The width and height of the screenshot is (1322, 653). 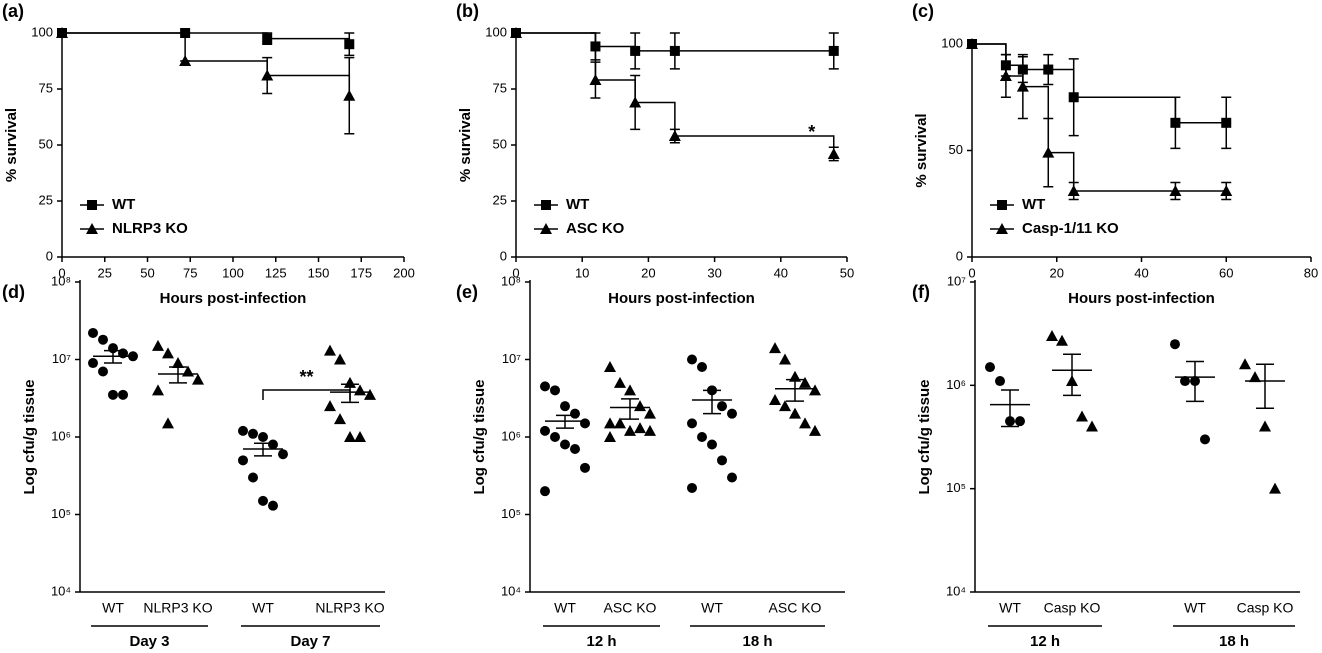 I want to click on legend-label: Casp-1/11 KO, so click(x=1070, y=228).